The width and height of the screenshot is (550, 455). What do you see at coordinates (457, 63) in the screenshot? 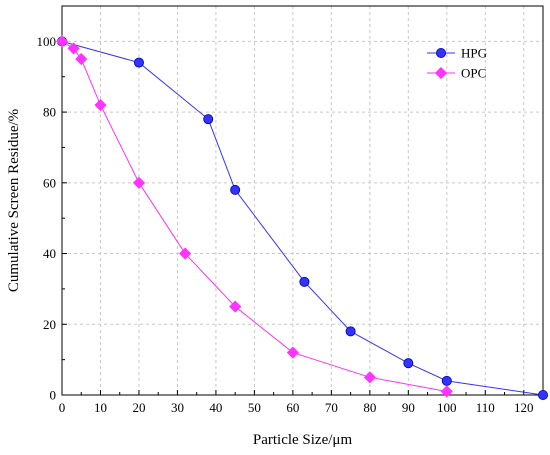
I see `legend: HPG OPC` at bounding box center [457, 63].